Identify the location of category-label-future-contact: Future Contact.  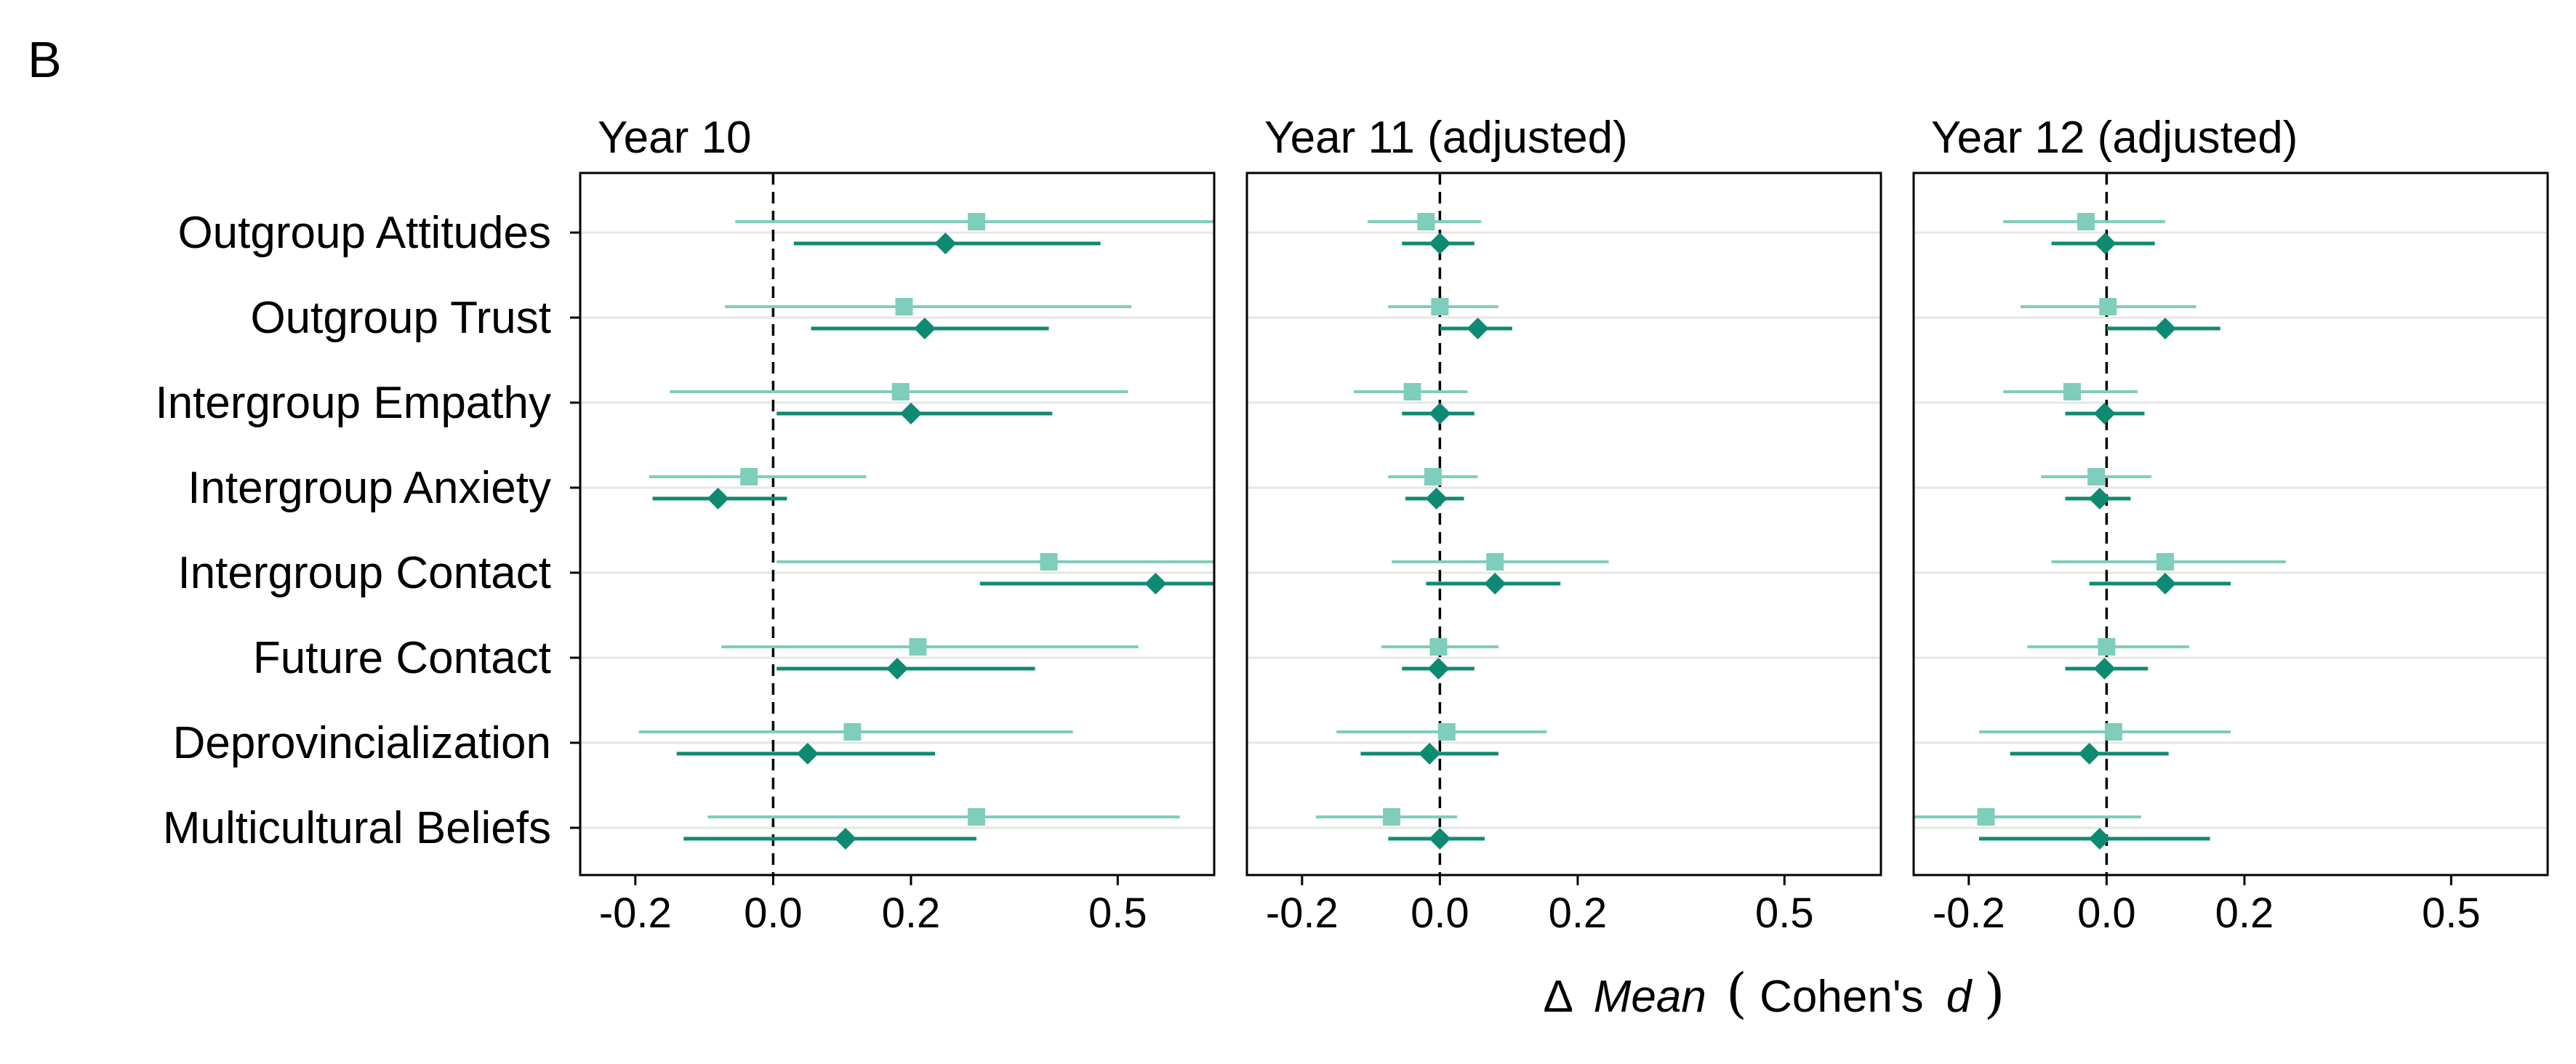
(402, 658).